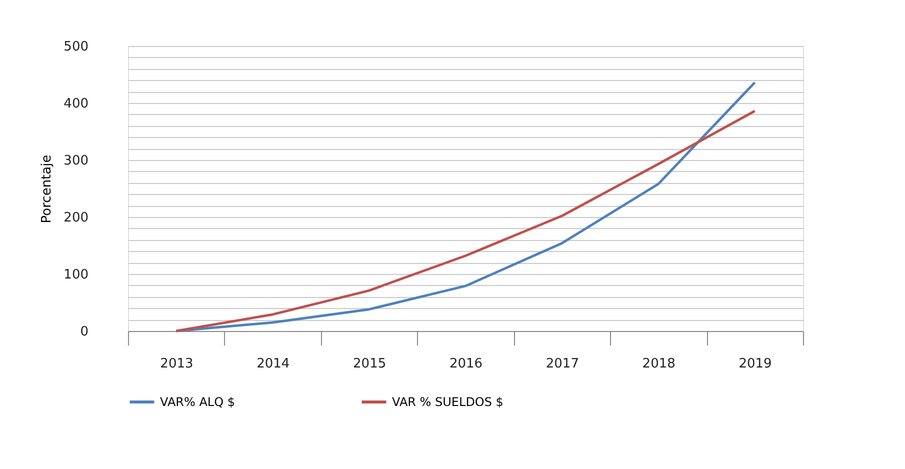 The image size is (905, 469). Describe the element at coordinates (562, 364) in the screenshot. I see `x-tick-label: 2017` at that location.